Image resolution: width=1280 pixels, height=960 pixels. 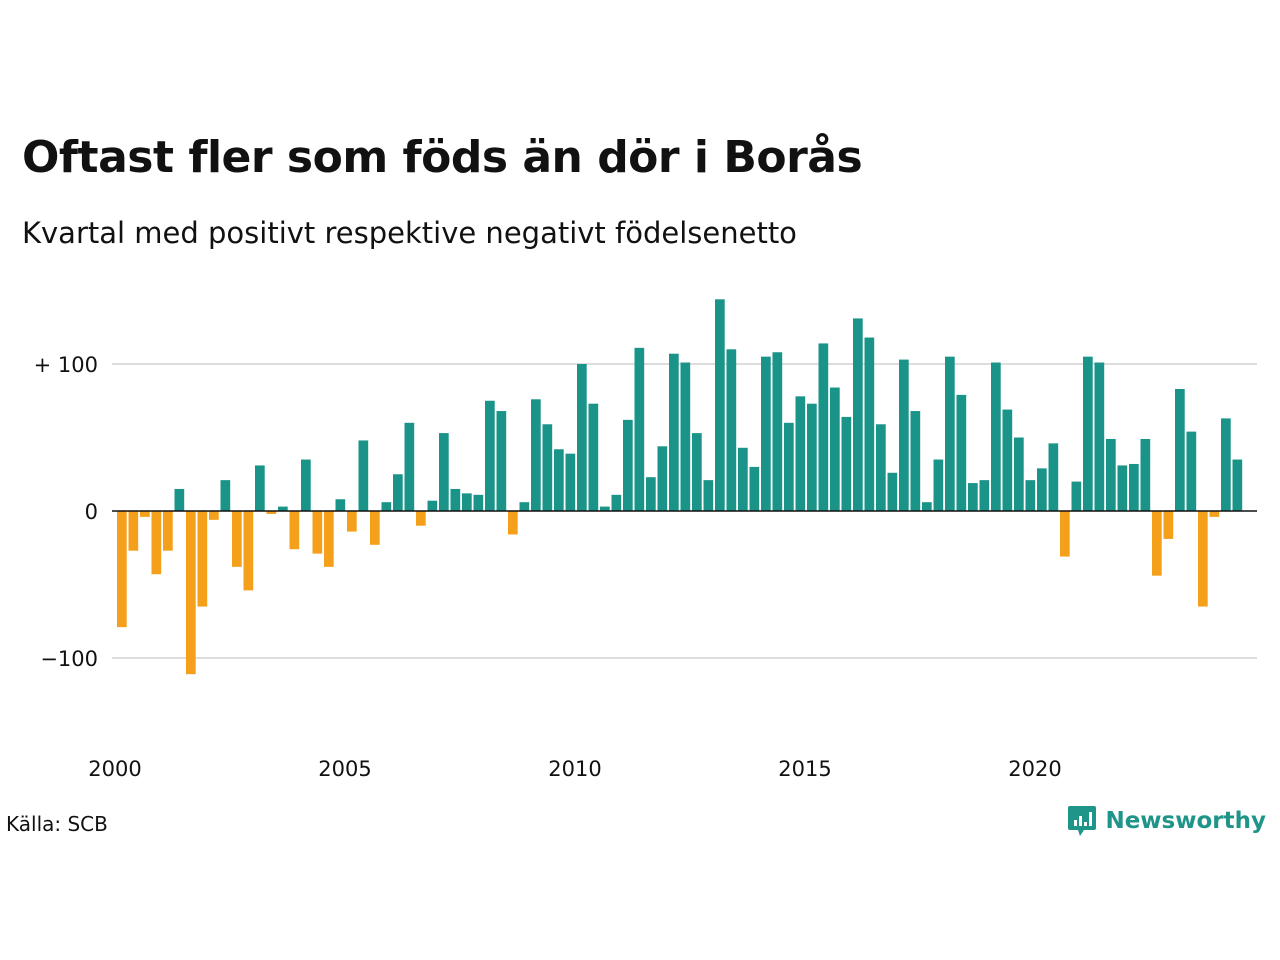 I want to click on chart-title: Oftast fler som föds än dör i Borås, so click(x=442, y=157).